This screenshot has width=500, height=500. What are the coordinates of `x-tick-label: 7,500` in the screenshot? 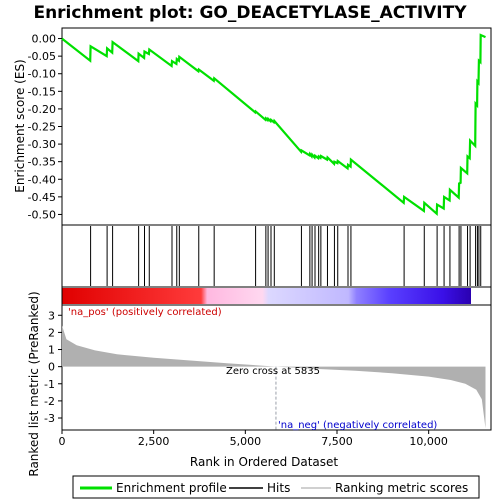 It's located at (337, 441).